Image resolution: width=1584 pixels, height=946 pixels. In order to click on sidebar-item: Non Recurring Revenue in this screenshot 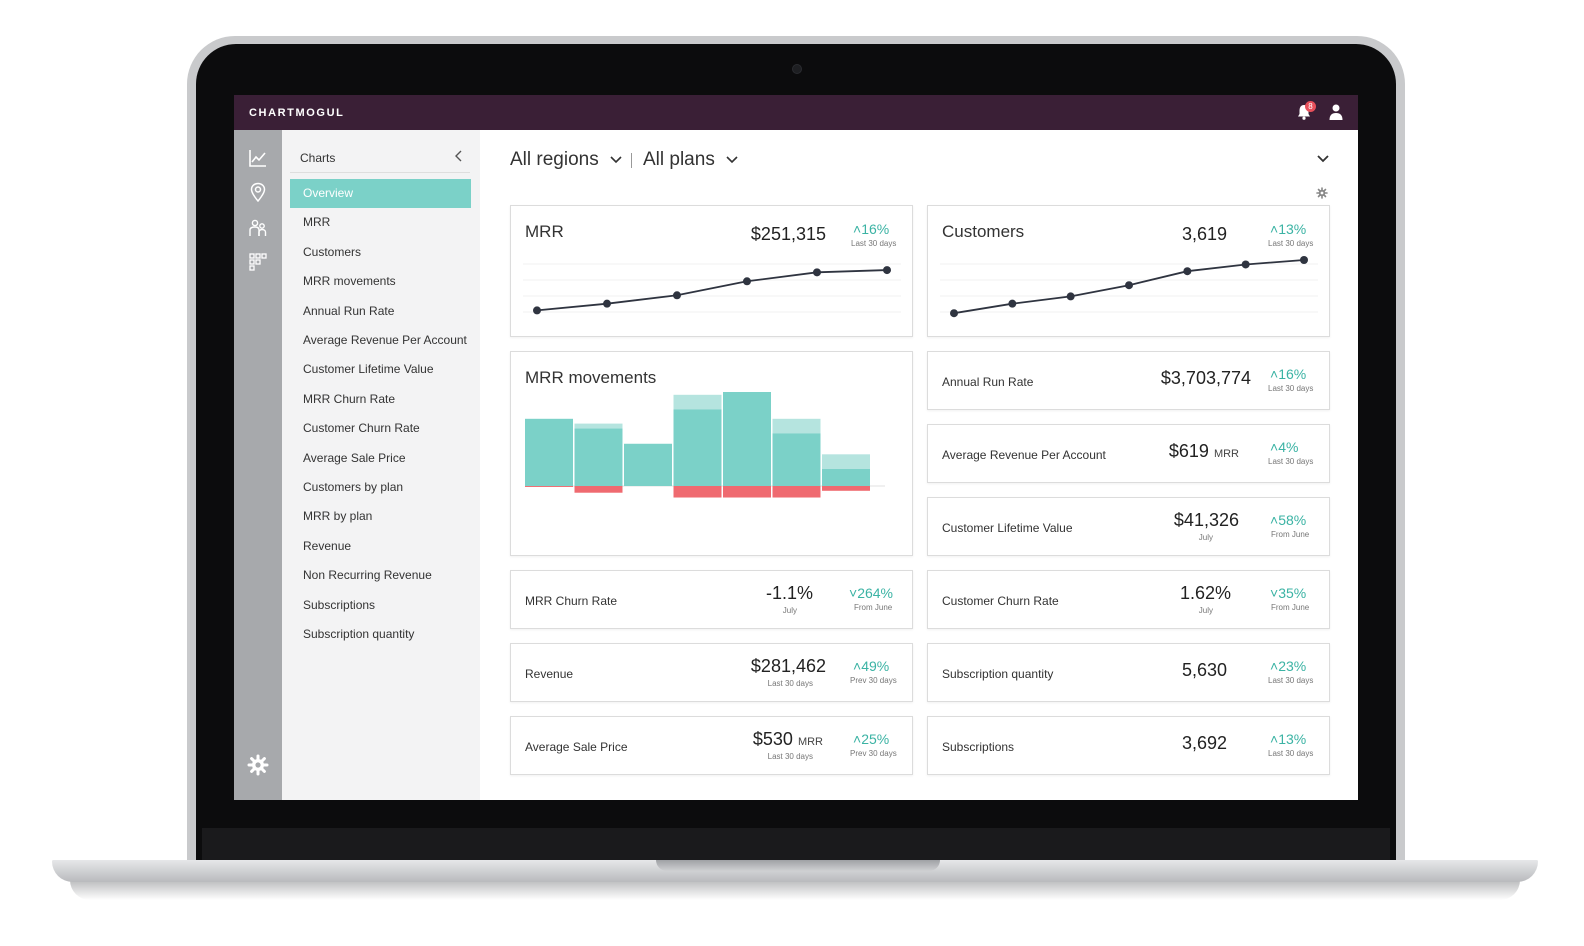, I will do `click(367, 575)`.